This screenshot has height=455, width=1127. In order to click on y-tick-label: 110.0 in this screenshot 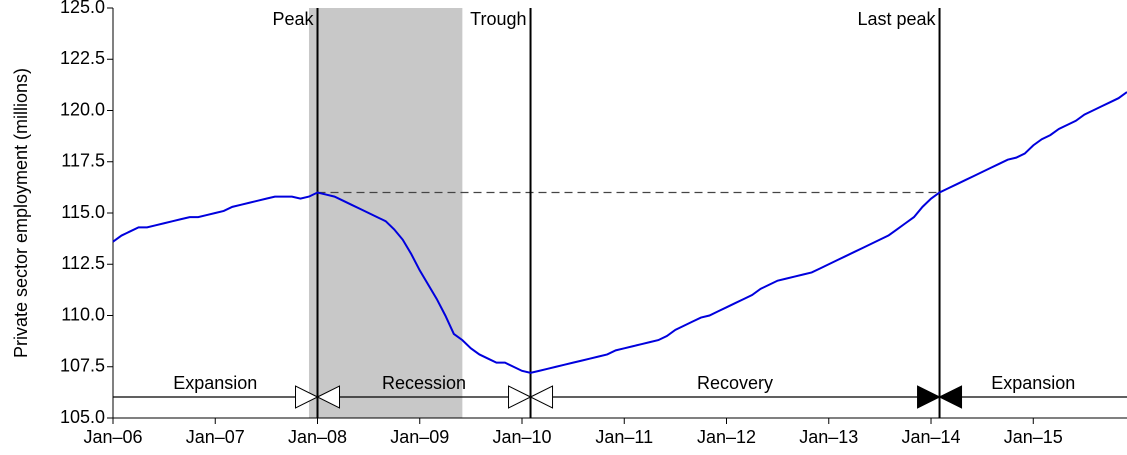, I will do `click(83, 314)`.